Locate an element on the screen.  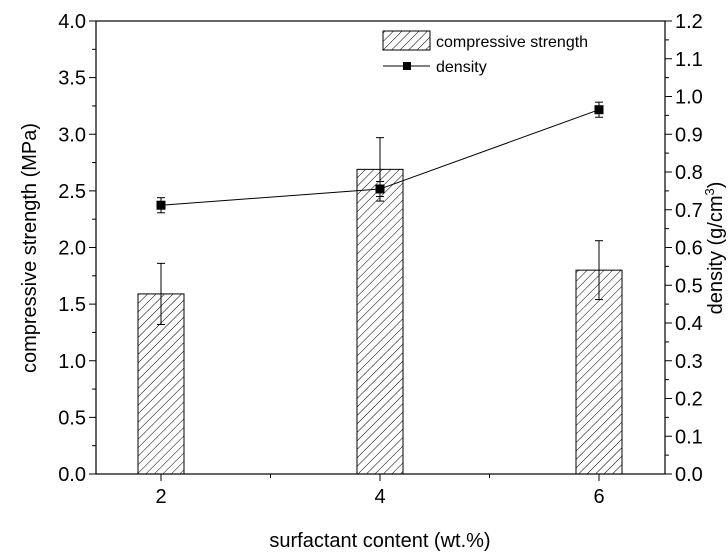
right-axis-ticks: 0.0 0.1 0.2 0.3 0.4 0.5 0.6 0.7 0.8 0.9 1.0 1.1 1.2 is located at coordinates (684, 248).